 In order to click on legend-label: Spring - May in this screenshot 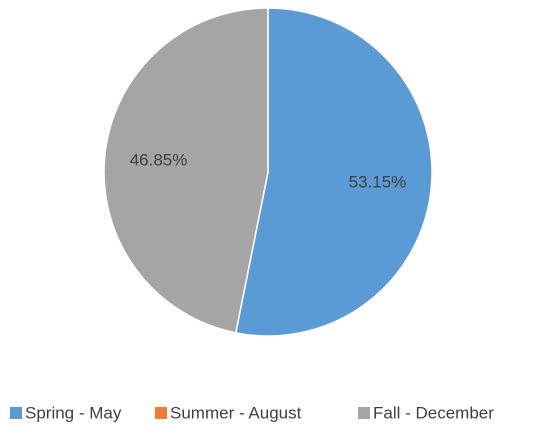, I will do `click(73, 412)`.